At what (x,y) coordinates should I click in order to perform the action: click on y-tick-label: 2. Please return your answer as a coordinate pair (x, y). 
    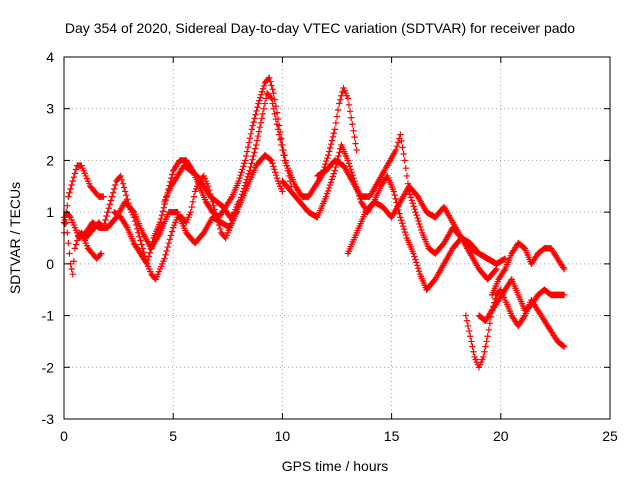
    Looking at the image, I should click on (50, 160).